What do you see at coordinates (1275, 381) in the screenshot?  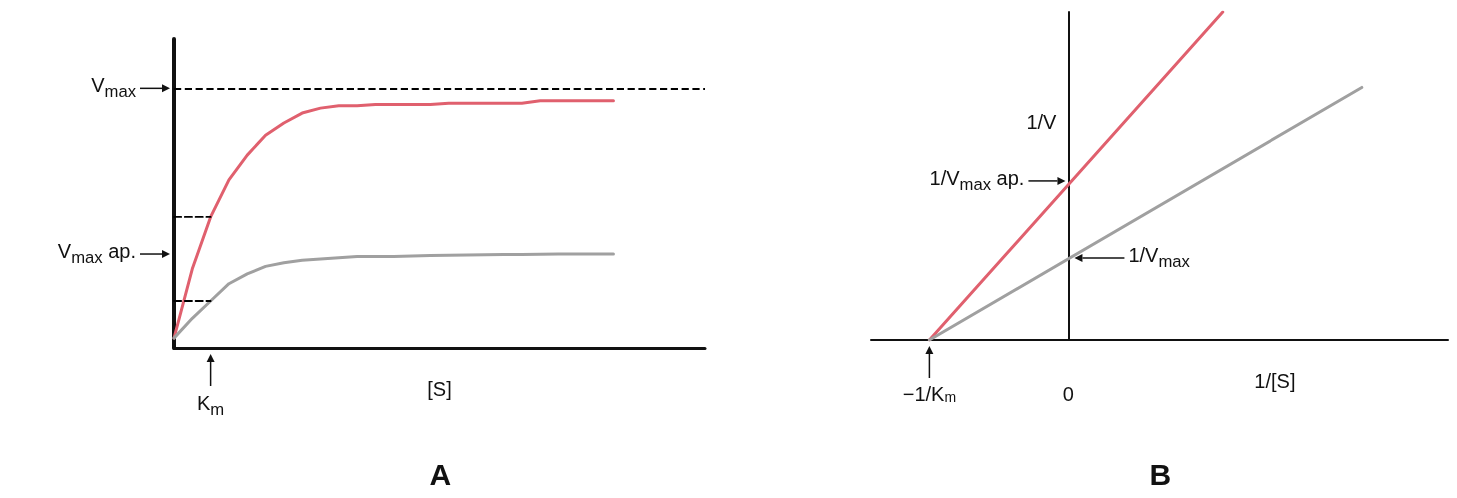 I see `x-axis-title: 1/[S]` at bounding box center [1275, 381].